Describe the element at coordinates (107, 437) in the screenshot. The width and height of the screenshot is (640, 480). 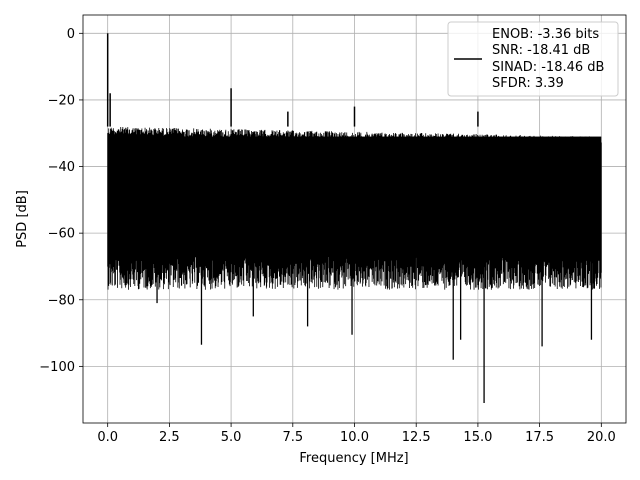
I see `x-tick-label: 0.0` at that location.